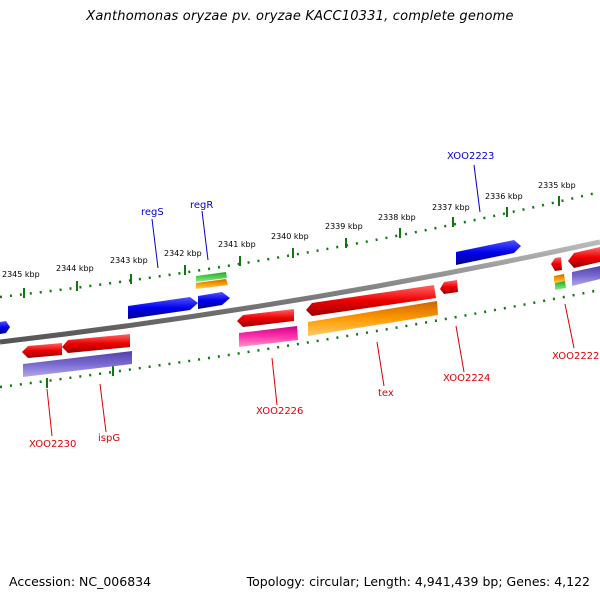  Describe the element at coordinates (290, 236) in the screenshot. I see `ruler-label-2340: 2340 kbp` at that location.